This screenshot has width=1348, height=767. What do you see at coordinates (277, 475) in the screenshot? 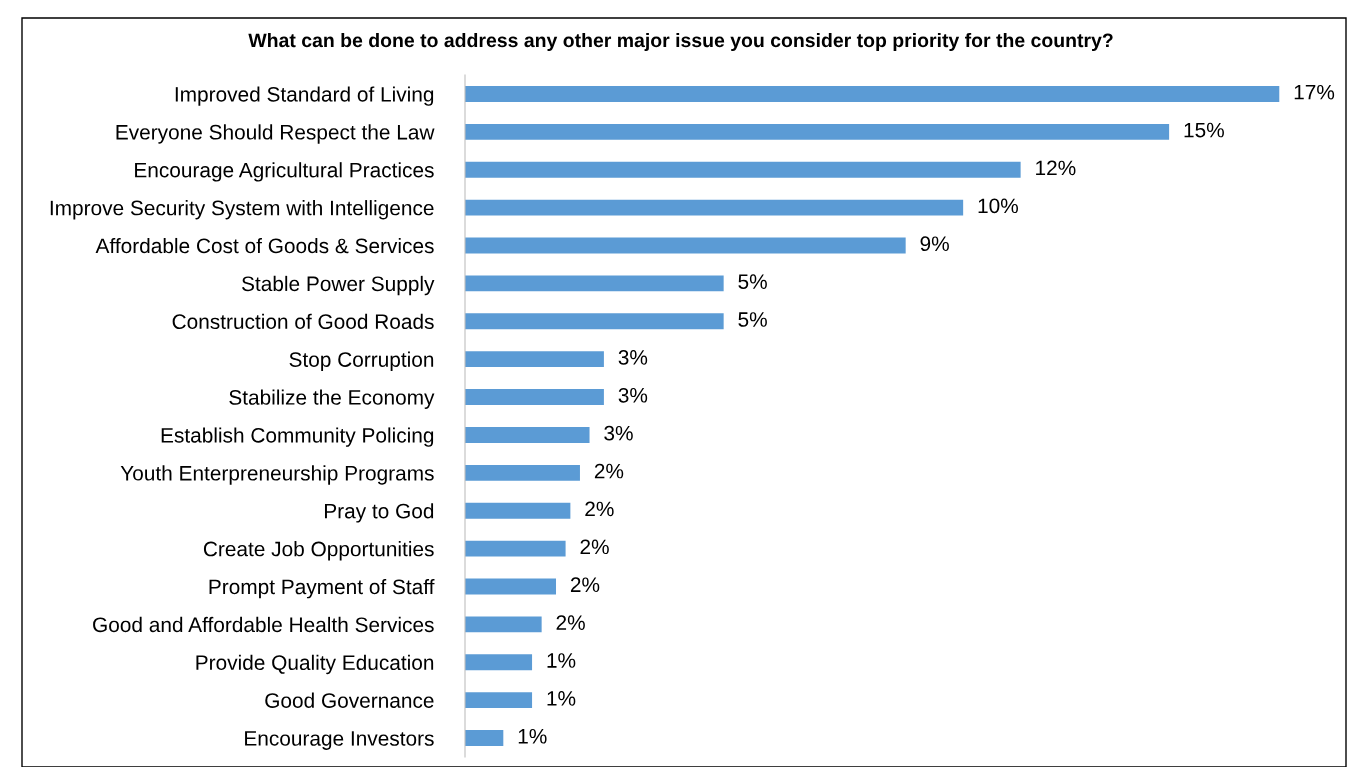
I see `y-tick-label: Youth Enterpreneurship Programs` at bounding box center [277, 475].